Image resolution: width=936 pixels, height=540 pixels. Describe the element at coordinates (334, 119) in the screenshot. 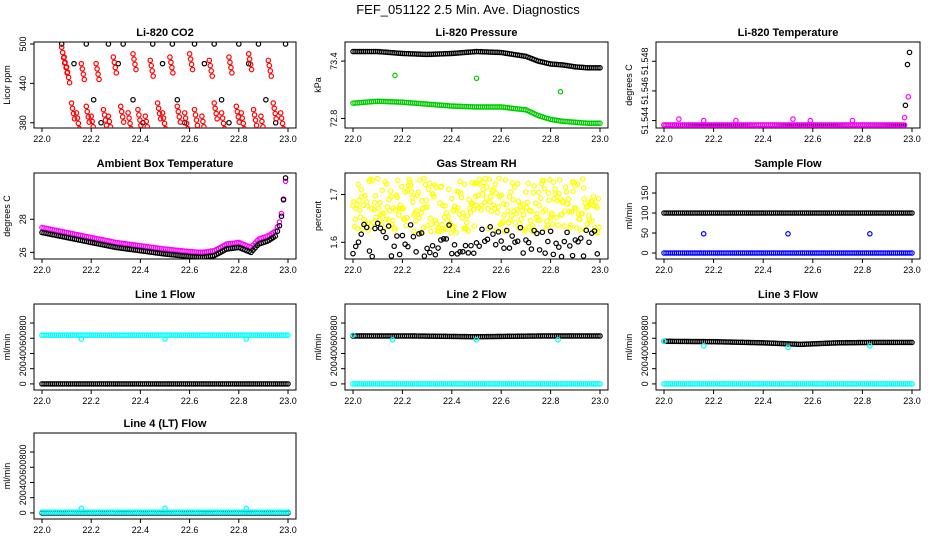

I see `y-tick-label: 72.8` at that location.